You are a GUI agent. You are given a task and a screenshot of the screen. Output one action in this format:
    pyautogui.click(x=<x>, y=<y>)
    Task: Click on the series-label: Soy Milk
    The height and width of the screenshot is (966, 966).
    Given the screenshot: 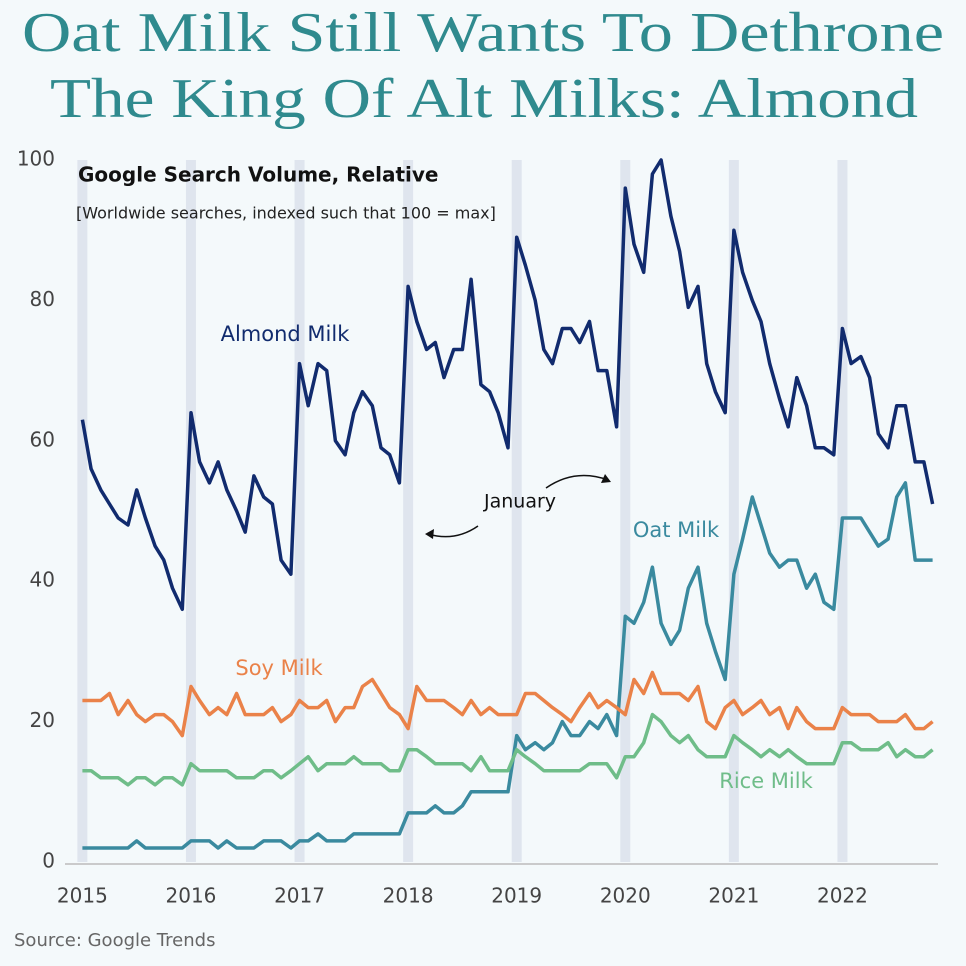 What is the action you would take?
    pyautogui.click(x=279, y=668)
    